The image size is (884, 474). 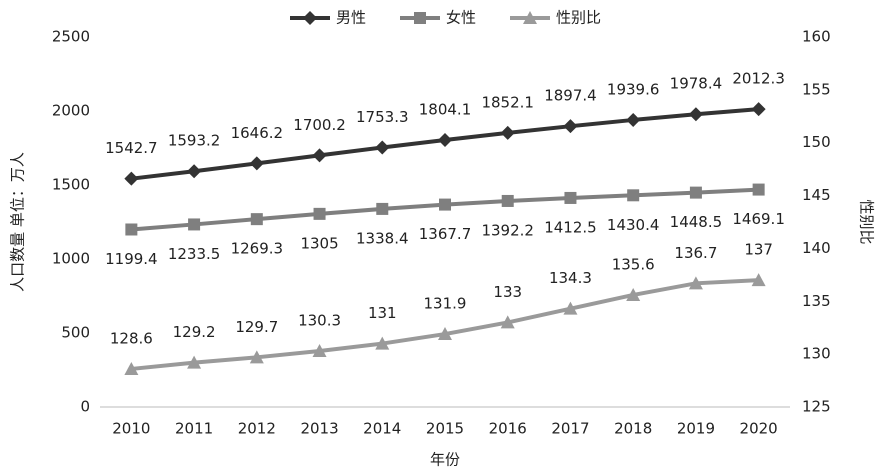 I want to click on y2-tick-label: 150, so click(x=816, y=142).